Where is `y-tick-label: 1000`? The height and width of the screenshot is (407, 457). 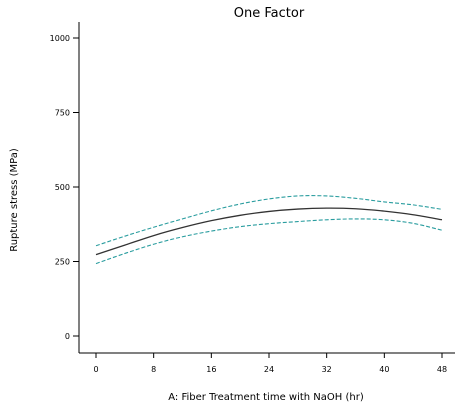 y-tick-label: 1000 is located at coordinates (60, 38).